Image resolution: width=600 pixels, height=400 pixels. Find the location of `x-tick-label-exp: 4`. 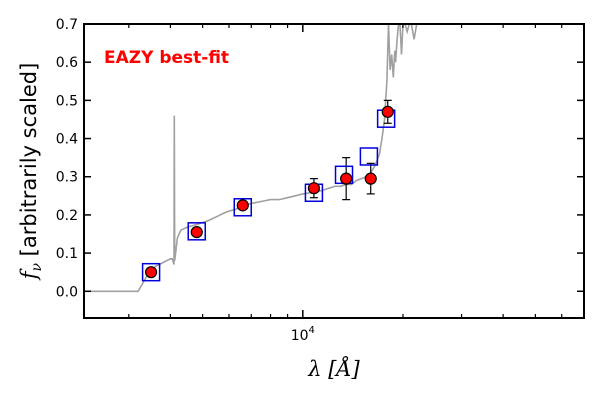

x-tick-label-exp: 4 is located at coordinates (312, 330).